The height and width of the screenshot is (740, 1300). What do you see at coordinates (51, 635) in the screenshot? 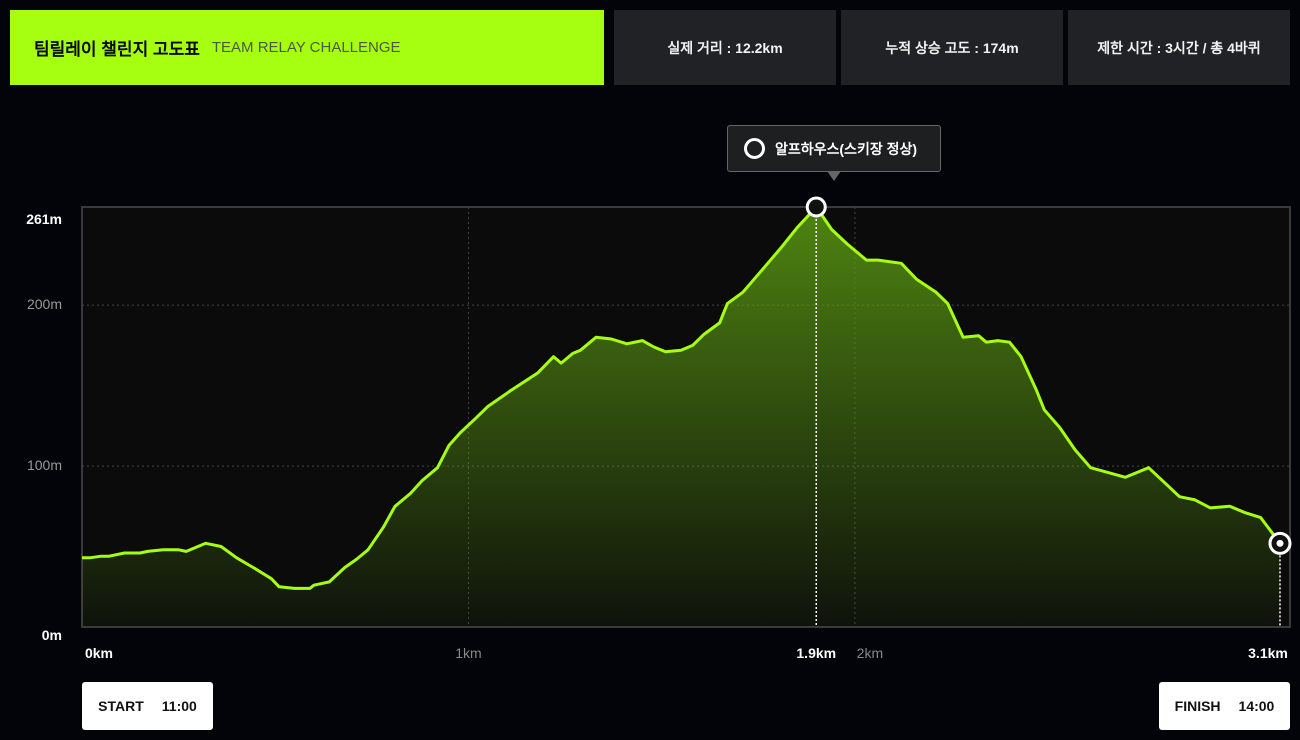
I see `y-tick-label: 0m` at bounding box center [51, 635].